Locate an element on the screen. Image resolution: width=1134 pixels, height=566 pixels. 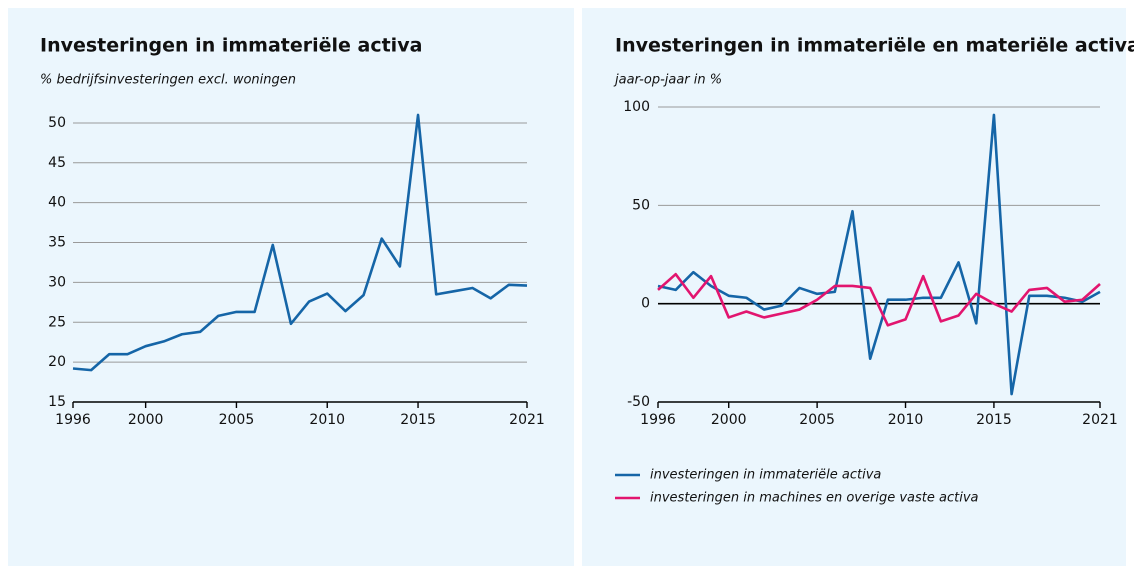
legend-label: investeringen in immateriële activa is located at coordinates (765, 475).